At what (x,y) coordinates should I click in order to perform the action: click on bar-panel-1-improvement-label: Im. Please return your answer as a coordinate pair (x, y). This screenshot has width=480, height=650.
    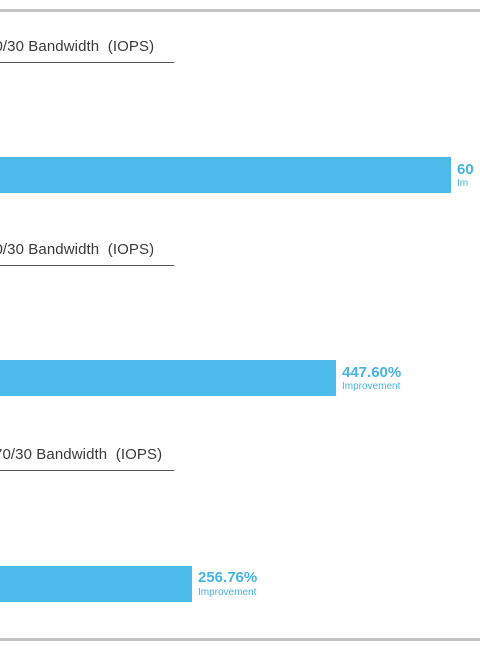
    Looking at the image, I should click on (463, 183).